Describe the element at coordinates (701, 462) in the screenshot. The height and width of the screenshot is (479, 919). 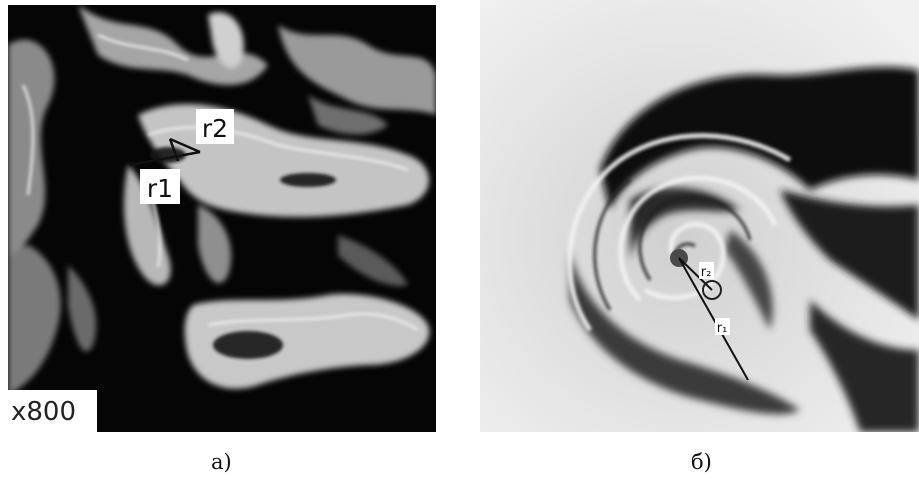
I see `caption-b: б)` at that location.